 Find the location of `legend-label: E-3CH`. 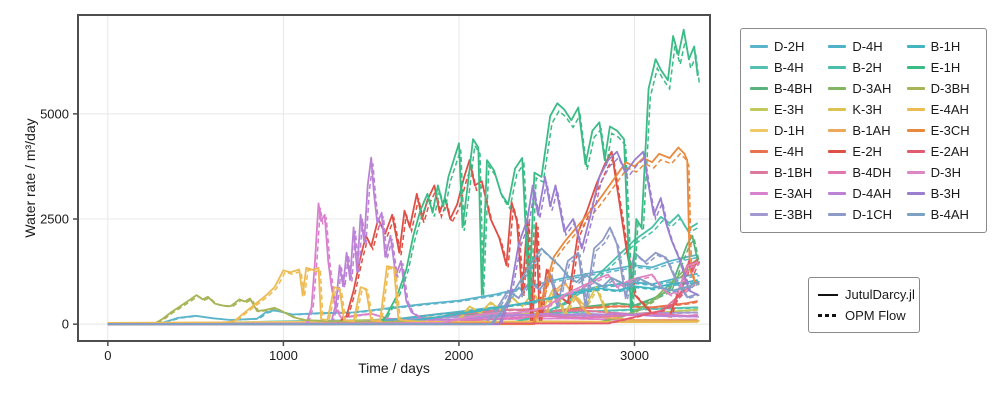

legend-label: E-3CH is located at coordinates (950, 130).